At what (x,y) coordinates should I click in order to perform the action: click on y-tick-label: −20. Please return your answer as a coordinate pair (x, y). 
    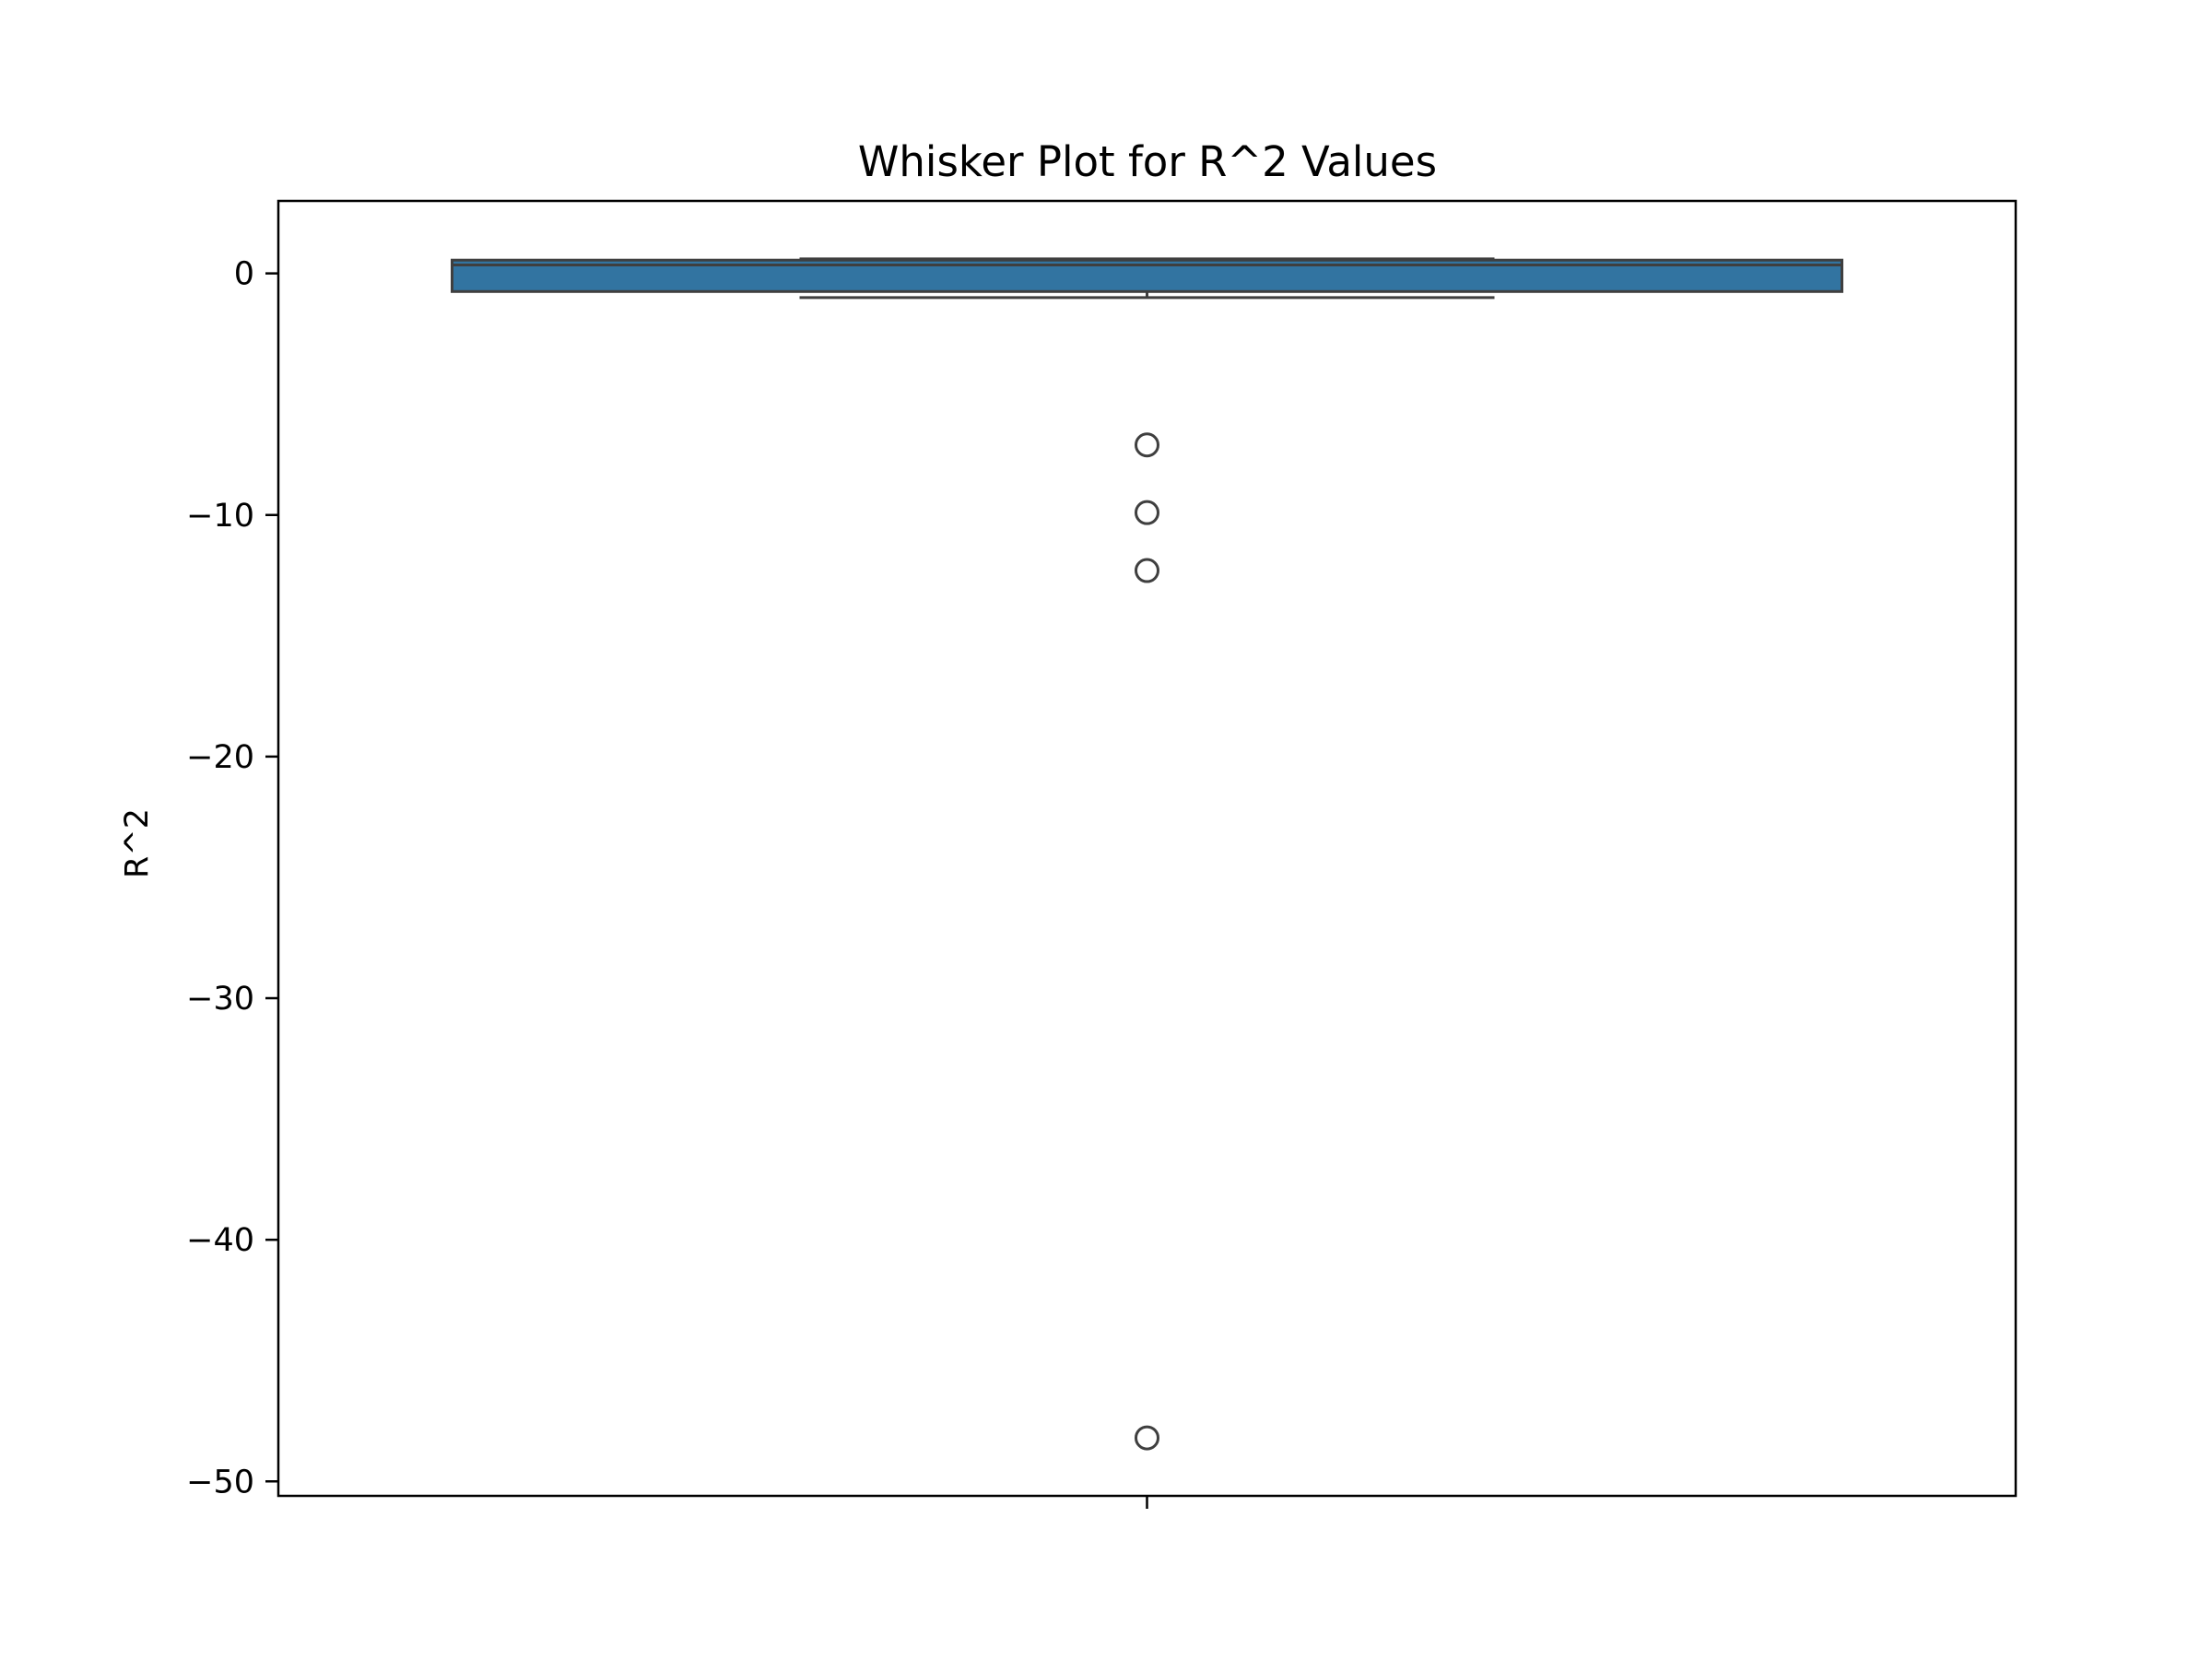
    Looking at the image, I should click on (220, 757).